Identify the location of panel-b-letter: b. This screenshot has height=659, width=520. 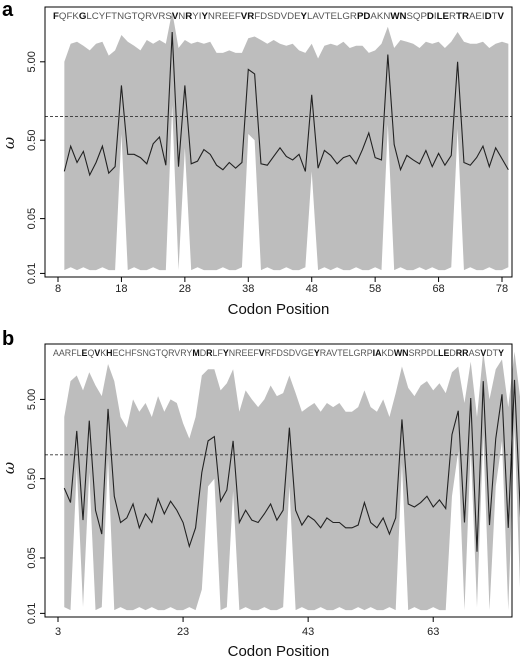
(8, 339).